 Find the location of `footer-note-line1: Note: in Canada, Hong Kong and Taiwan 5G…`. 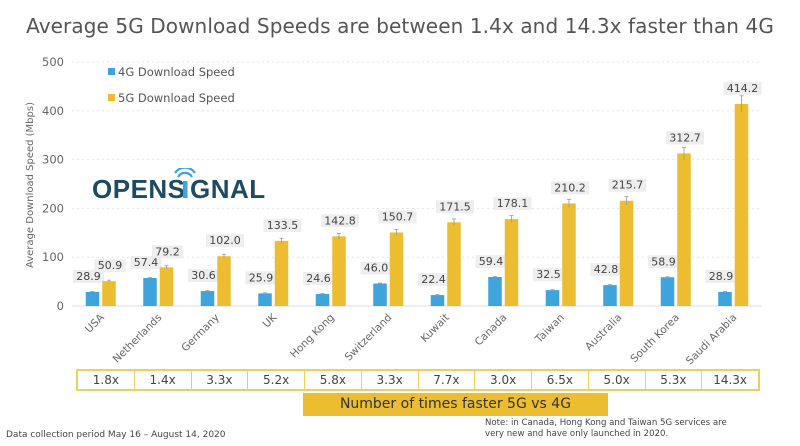

footer-note-line1: Note: in Canada, Hong Kong and Taiwan 5G… is located at coordinates (606, 423).